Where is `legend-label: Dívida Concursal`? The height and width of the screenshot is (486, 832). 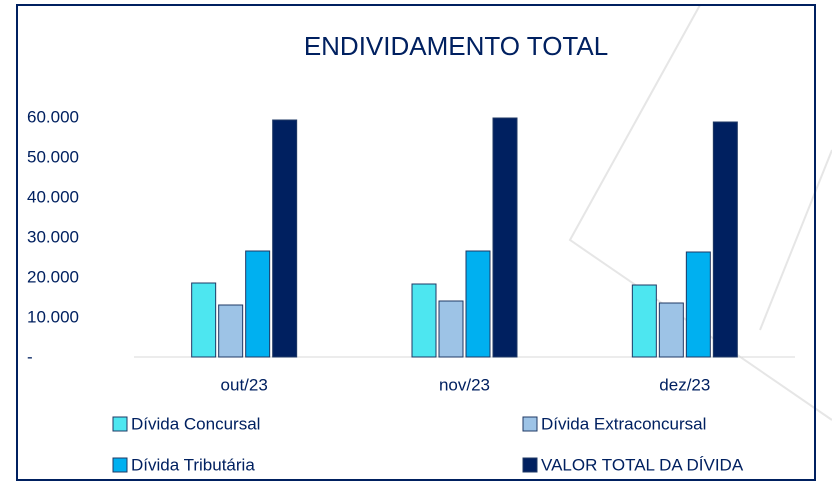
legend-label: Dívida Concursal is located at coordinates (195, 423).